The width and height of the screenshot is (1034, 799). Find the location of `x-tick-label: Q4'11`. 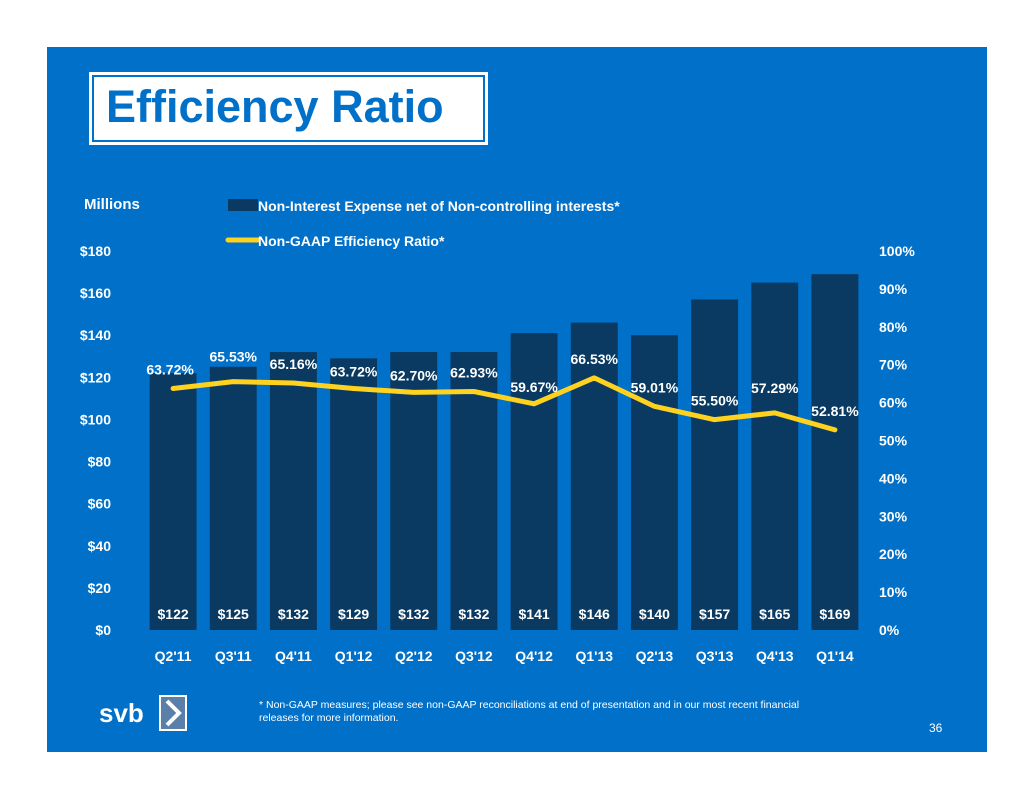

x-tick-label: Q4'11 is located at coordinates (293, 656).